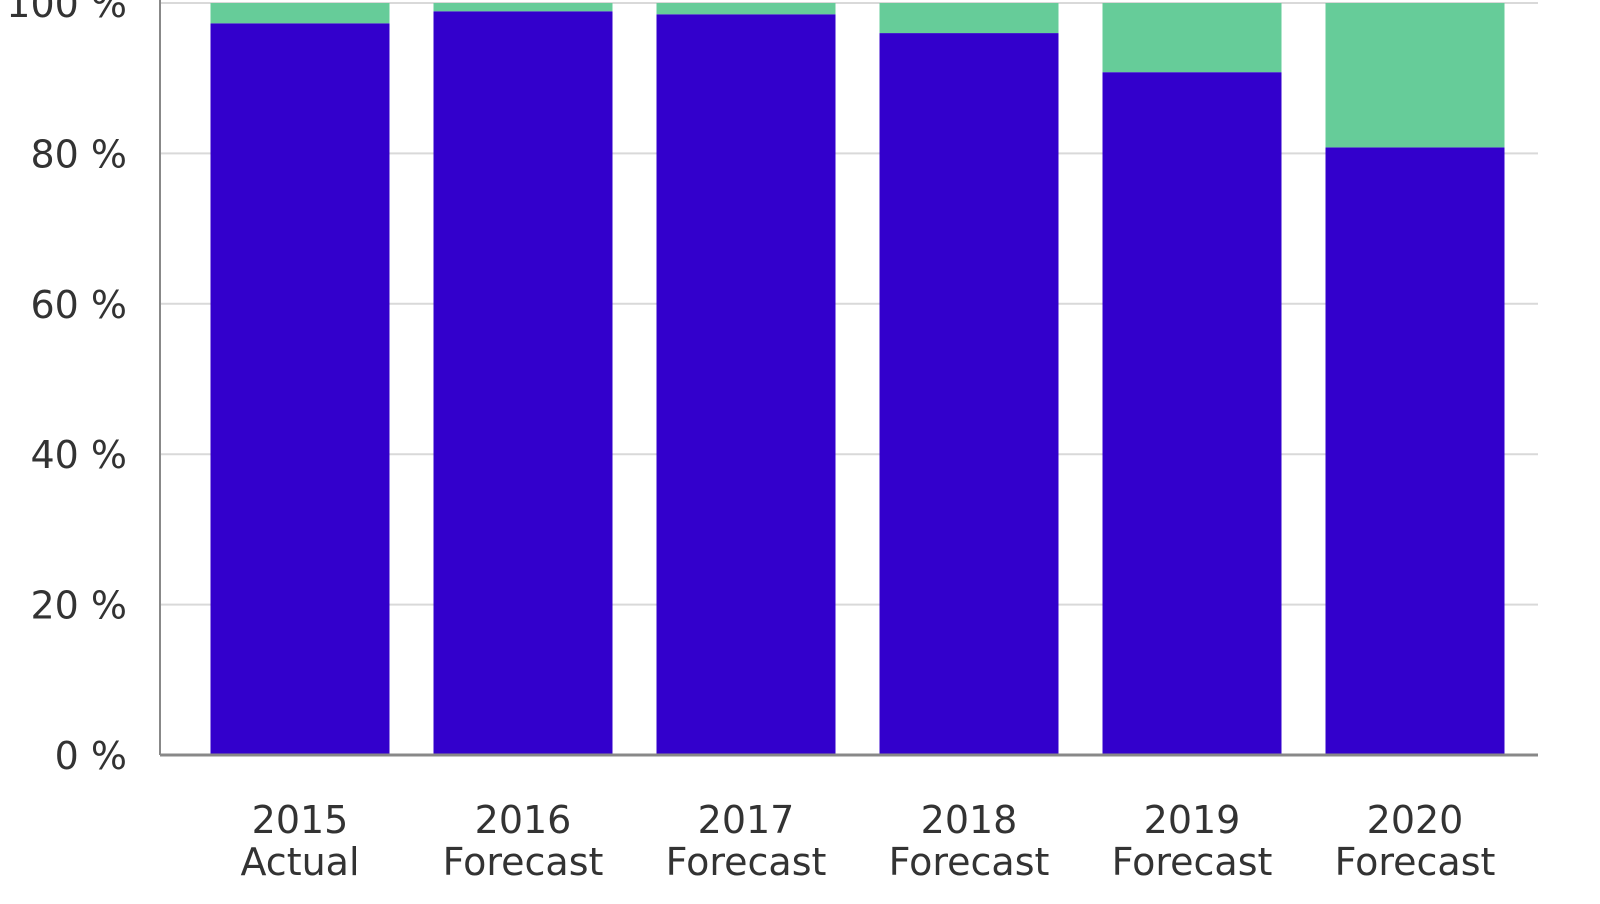 The height and width of the screenshot is (904, 1600). I want to click on y-tick-label: 100 %, so click(66, 13).